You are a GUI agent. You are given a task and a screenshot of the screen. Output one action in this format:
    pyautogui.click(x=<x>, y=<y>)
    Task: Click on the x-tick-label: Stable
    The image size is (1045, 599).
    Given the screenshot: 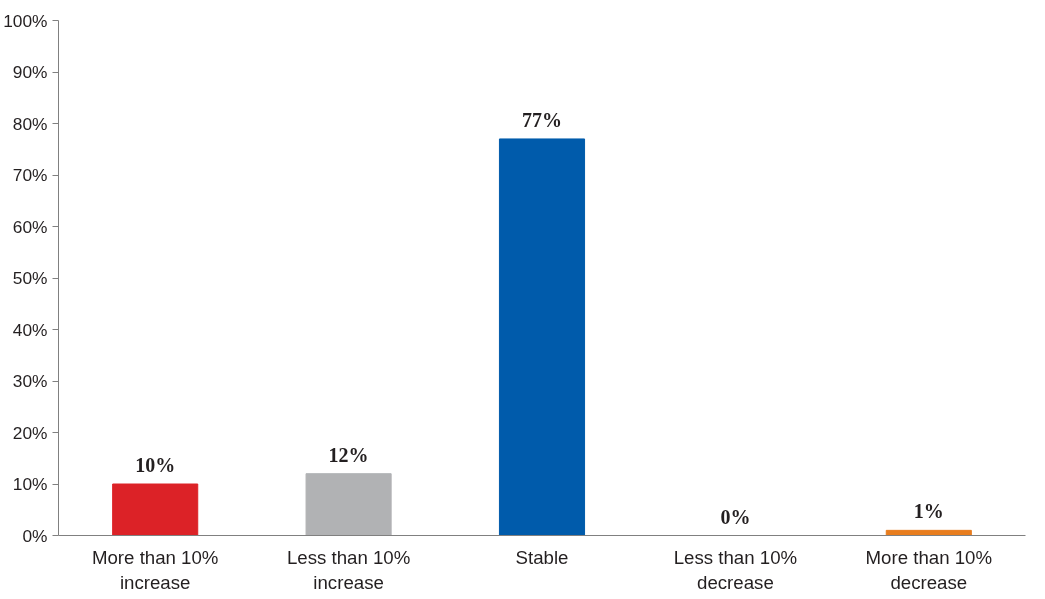 What is the action you would take?
    pyautogui.click(x=542, y=557)
    